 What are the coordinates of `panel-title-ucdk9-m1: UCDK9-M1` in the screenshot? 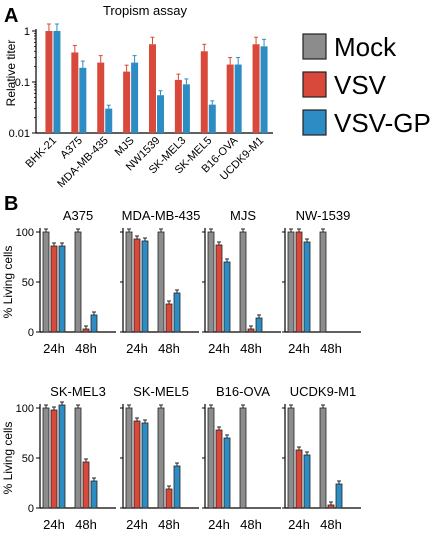 It's located at (323, 391).